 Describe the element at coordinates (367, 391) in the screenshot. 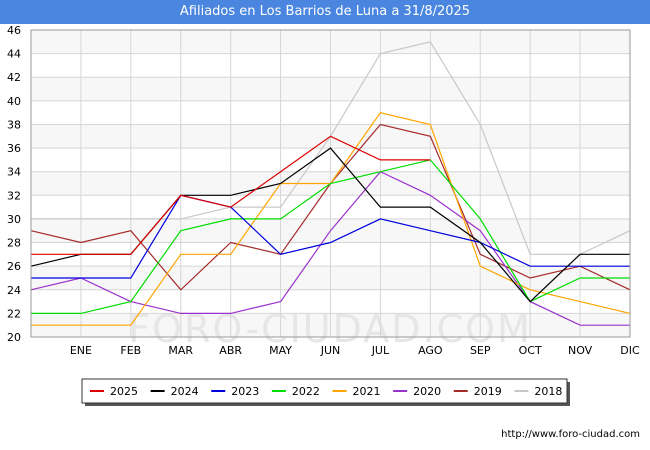

I see `legend-label-2021: 2021` at that location.